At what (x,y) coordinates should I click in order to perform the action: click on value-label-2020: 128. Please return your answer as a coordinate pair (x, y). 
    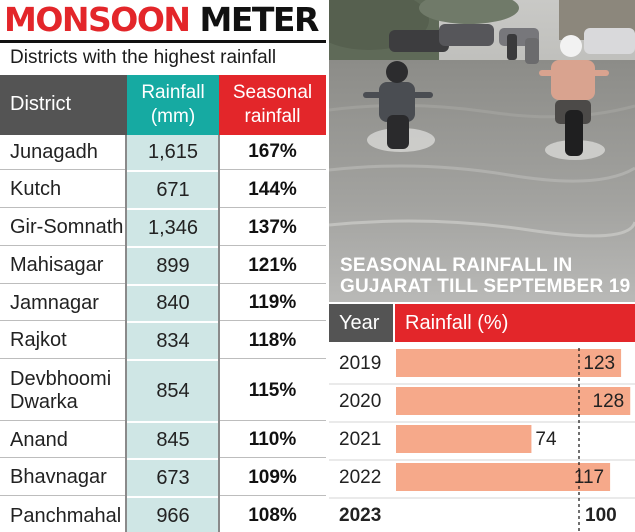
    Looking at the image, I should click on (609, 401).